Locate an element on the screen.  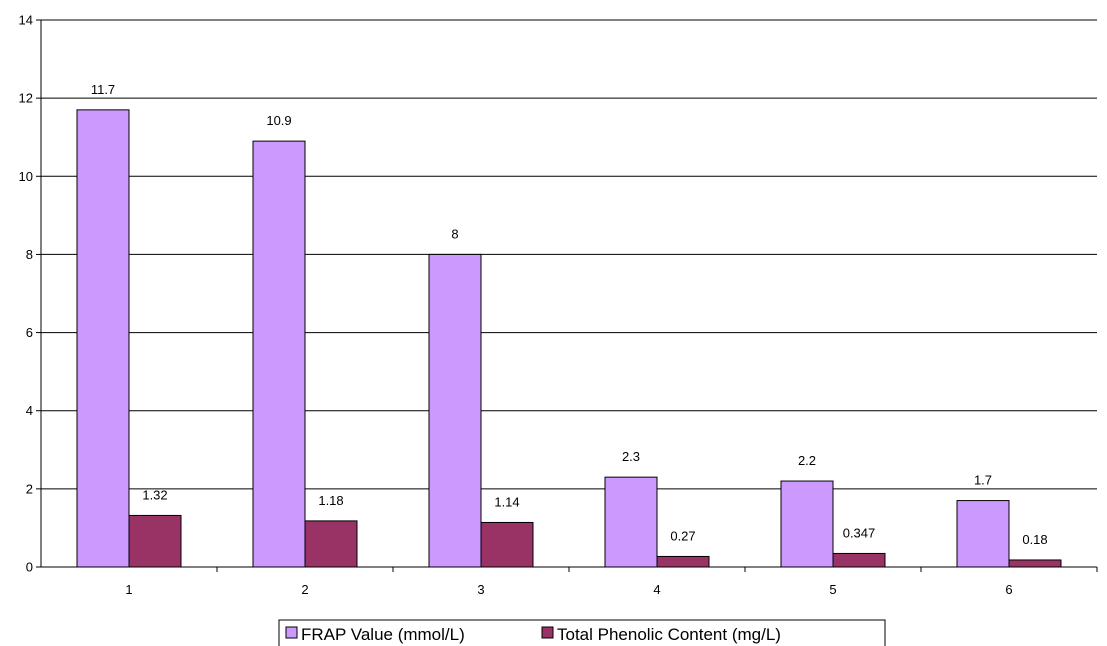
data-label-phenolic: 0.27 is located at coordinates (682, 535).